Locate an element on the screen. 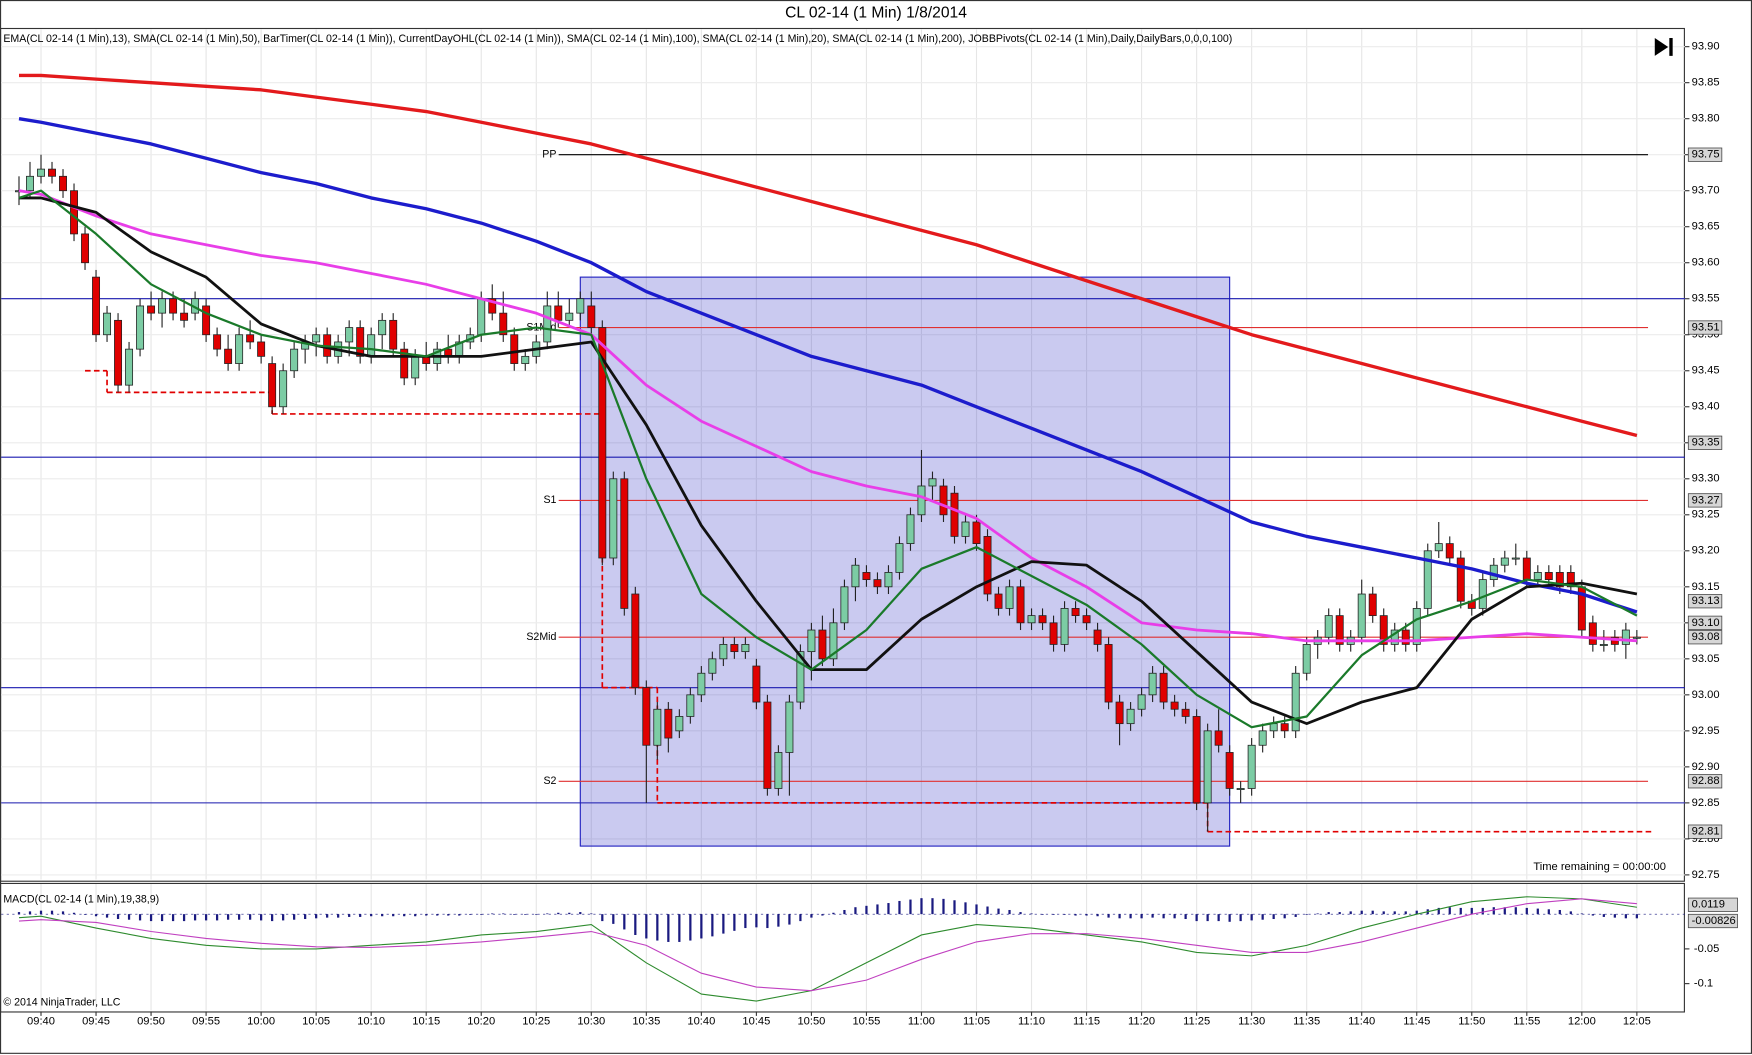  y-tick-label: 93.45 is located at coordinates (1706, 371).